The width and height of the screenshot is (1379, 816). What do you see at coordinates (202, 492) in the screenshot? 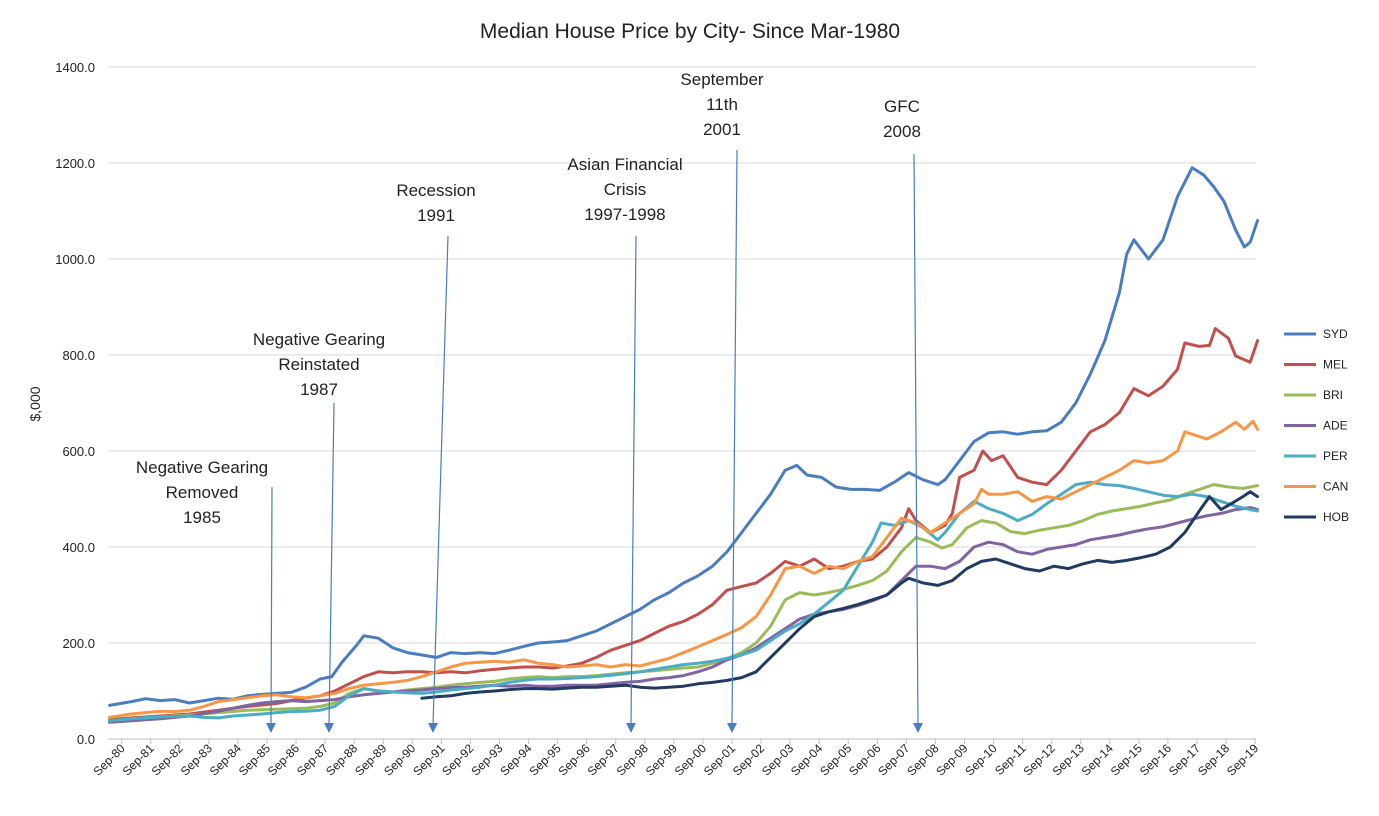
I see `annotation-text: Removed` at bounding box center [202, 492].